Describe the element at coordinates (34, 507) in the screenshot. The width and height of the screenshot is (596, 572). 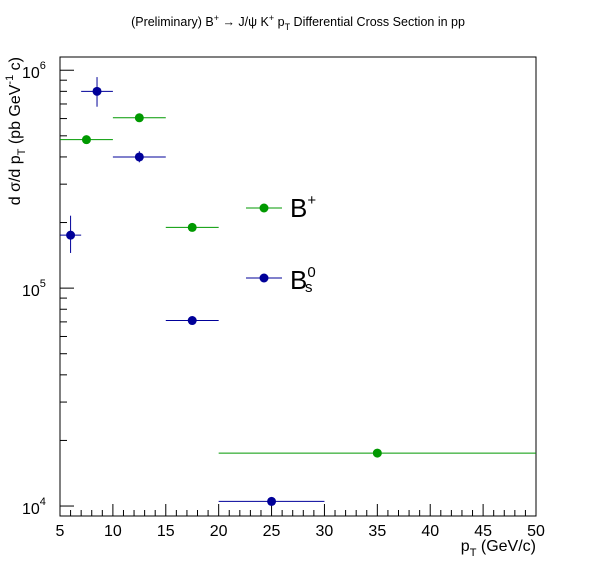
I see `y-tick-label: 10⁴` at that location.